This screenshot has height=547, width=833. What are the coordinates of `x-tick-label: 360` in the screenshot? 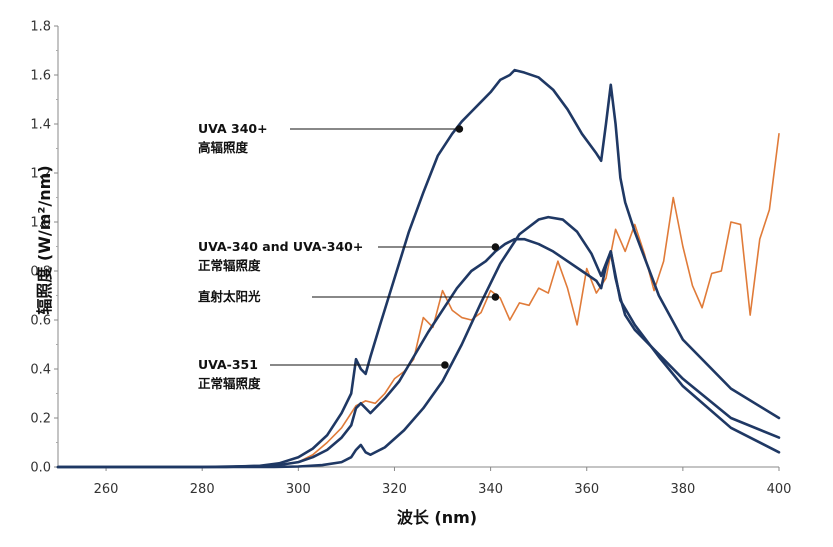 It's located at (586, 489).